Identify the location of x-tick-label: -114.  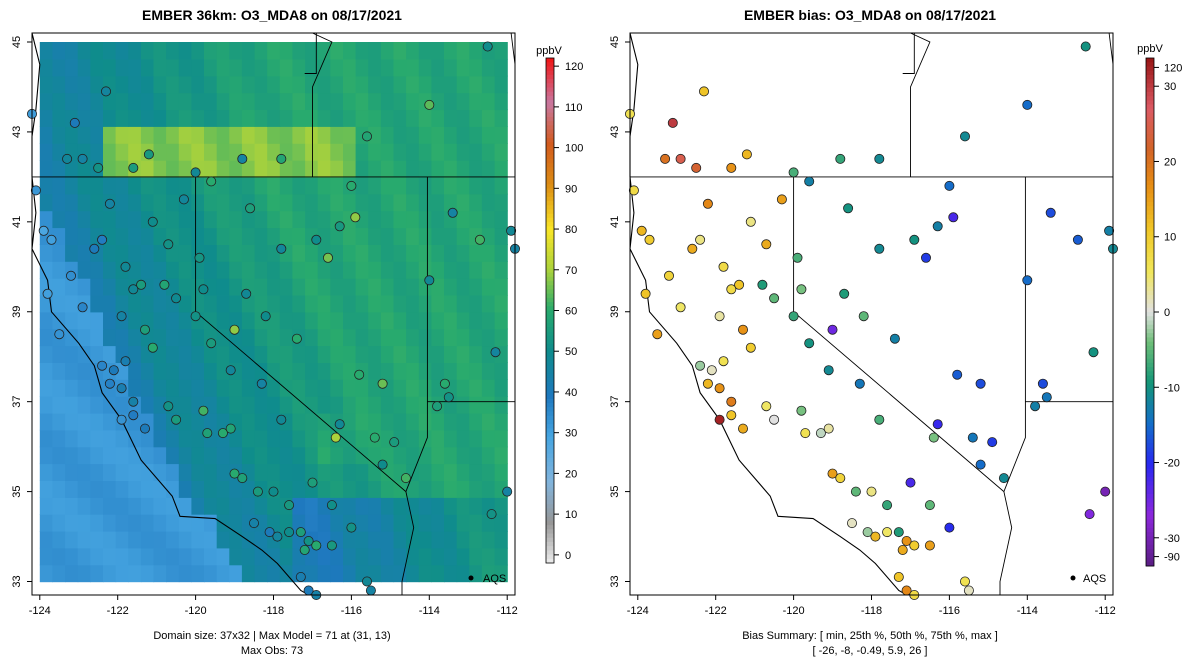
(429, 611).